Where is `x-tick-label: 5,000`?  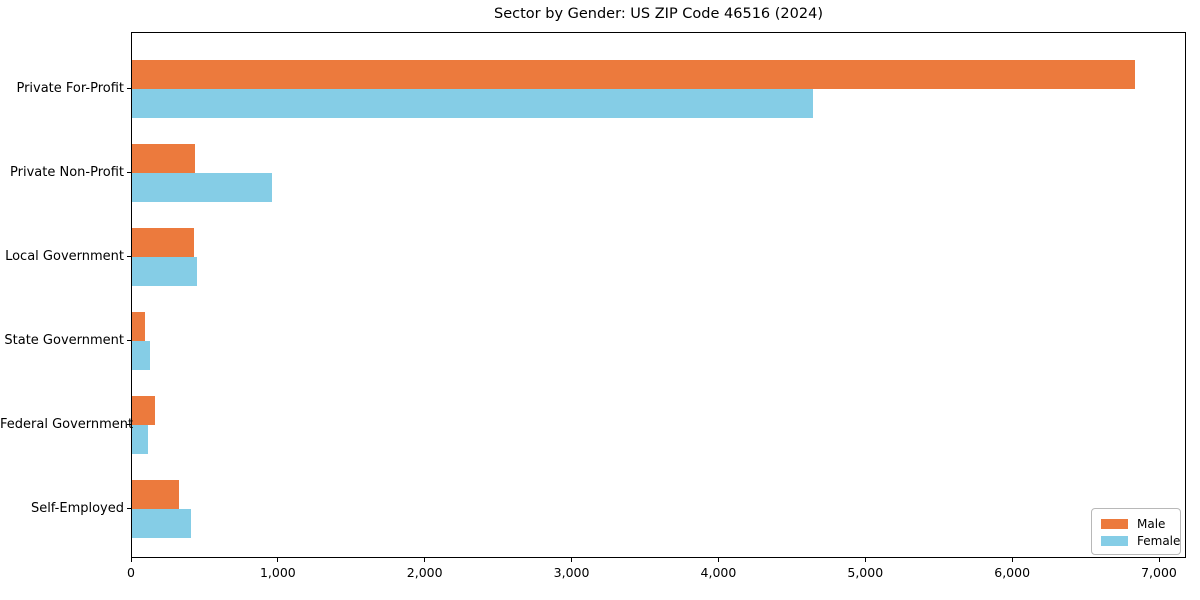 x-tick-label: 5,000 is located at coordinates (865, 572).